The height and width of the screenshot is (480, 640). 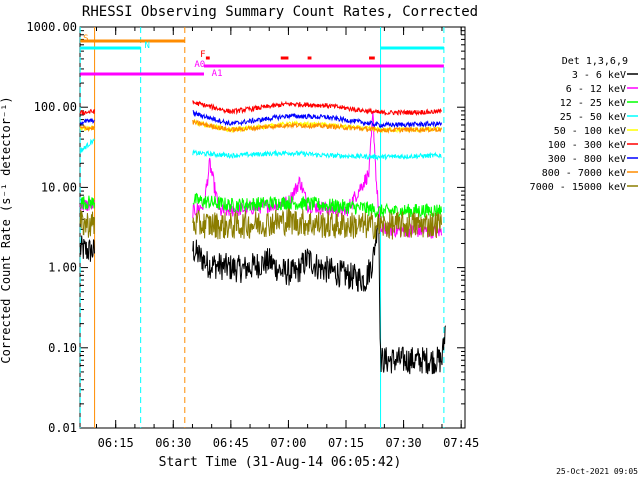 What do you see at coordinates (596, 89) in the screenshot?
I see `legend-item-label: 6 - 12 keV` at bounding box center [596, 89].